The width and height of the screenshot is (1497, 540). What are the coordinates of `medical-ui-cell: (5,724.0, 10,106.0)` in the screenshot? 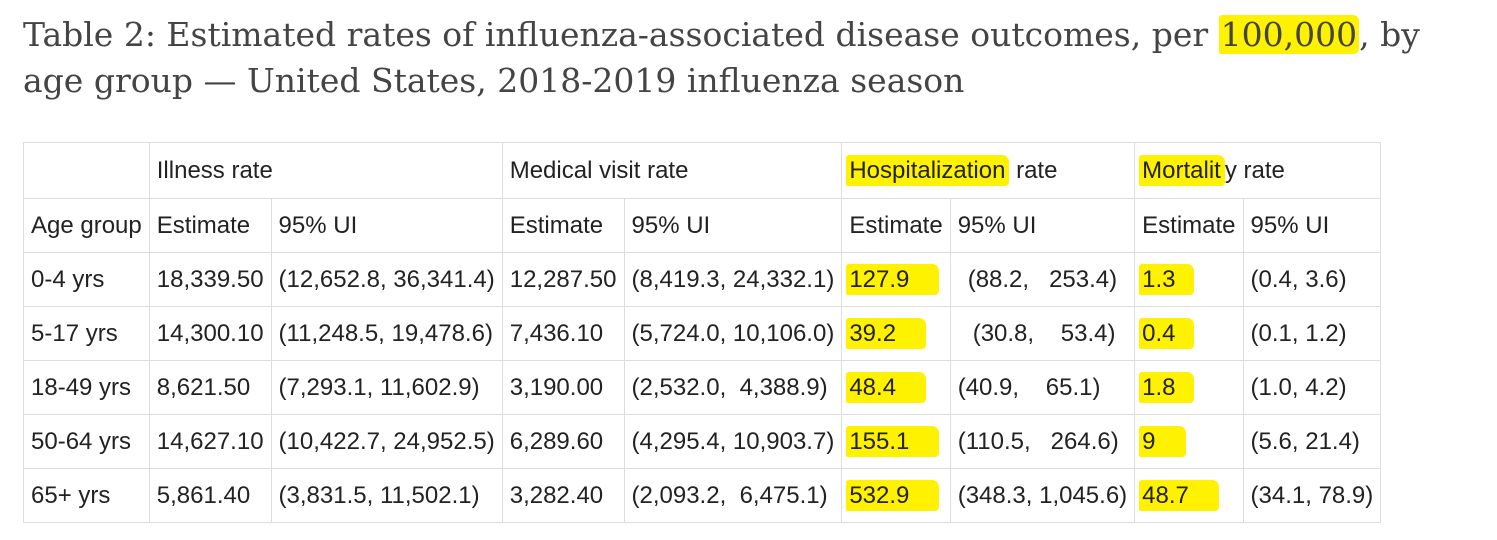 It's located at (733, 333).